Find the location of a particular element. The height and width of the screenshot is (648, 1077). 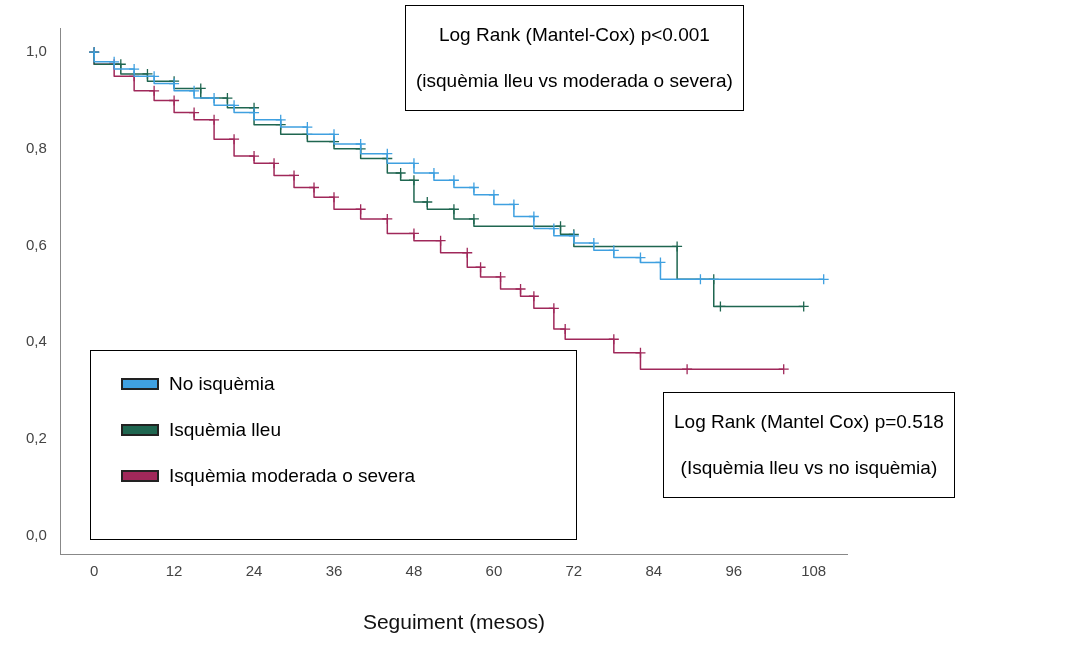

x-tick-label: 0 is located at coordinates (94, 570).